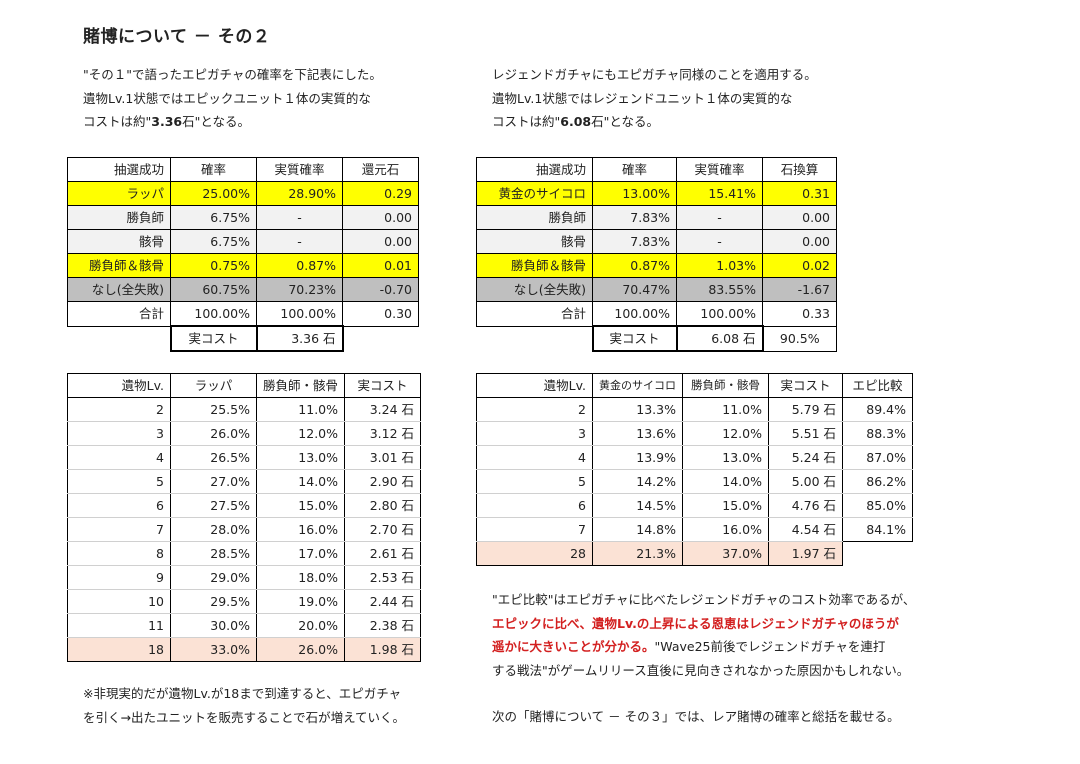 This screenshot has height=764, width=1080. Describe the element at coordinates (300, 577) in the screenshot. I see `table-cell: 18.0%` at that location.